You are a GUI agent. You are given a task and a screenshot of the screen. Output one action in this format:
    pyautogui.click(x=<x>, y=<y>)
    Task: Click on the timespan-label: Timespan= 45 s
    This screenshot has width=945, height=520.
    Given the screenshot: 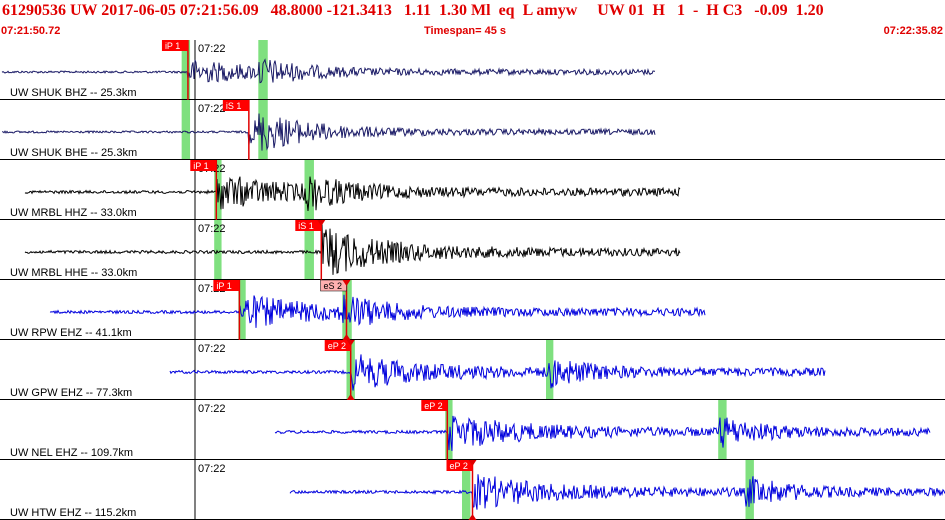 What is the action you would take?
    pyautogui.click(x=465, y=31)
    